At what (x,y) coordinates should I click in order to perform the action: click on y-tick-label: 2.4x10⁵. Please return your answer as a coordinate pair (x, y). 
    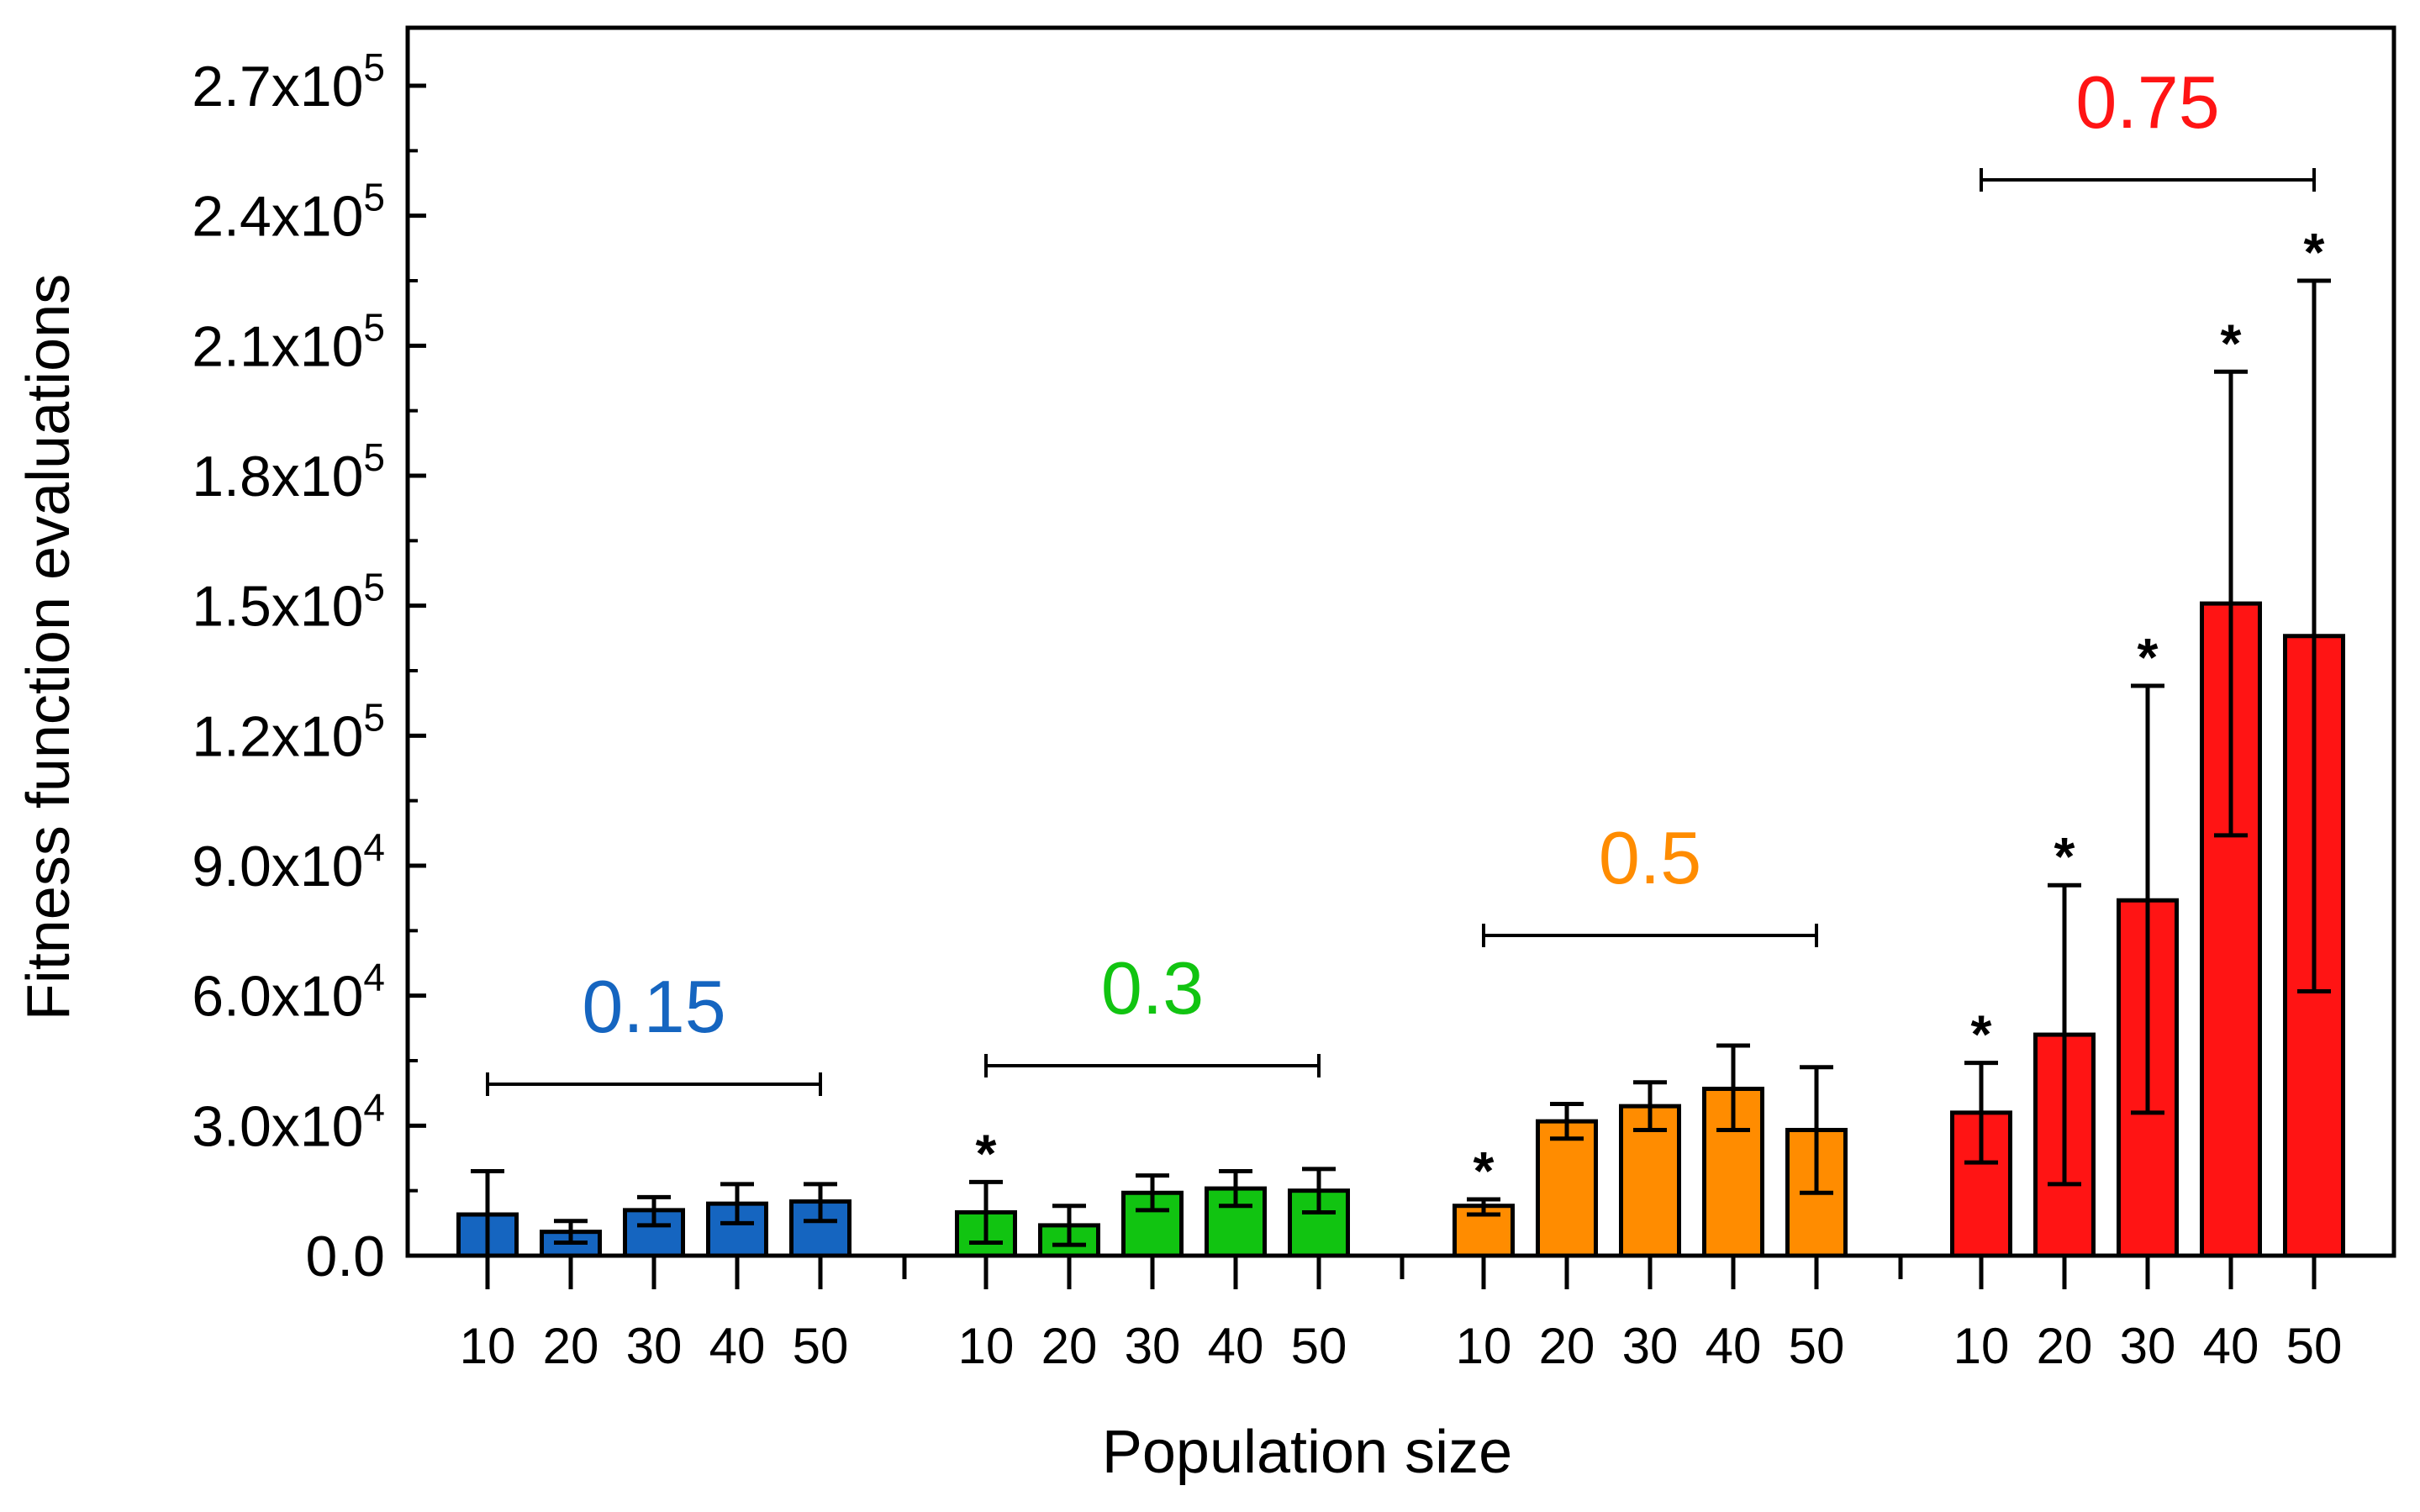
    Looking at the image, I should click on (288, 212).